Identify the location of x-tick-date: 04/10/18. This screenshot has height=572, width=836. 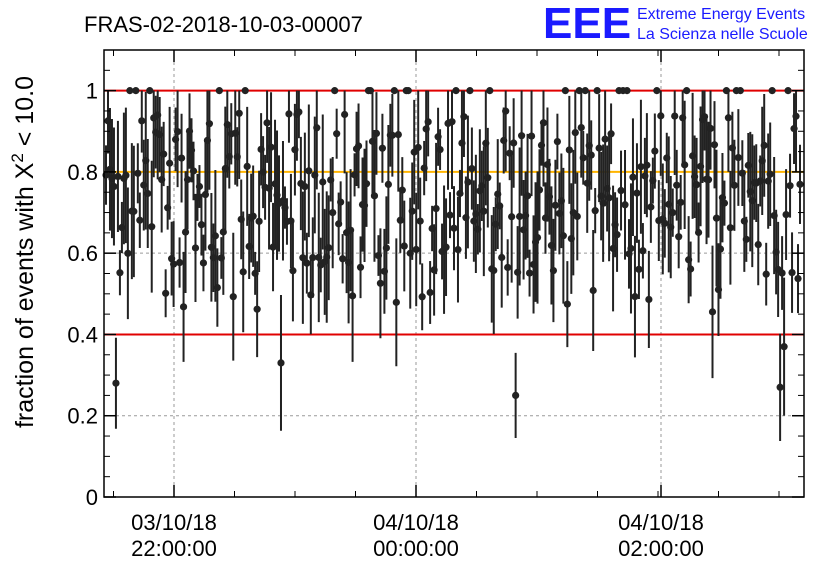
(416, 522).